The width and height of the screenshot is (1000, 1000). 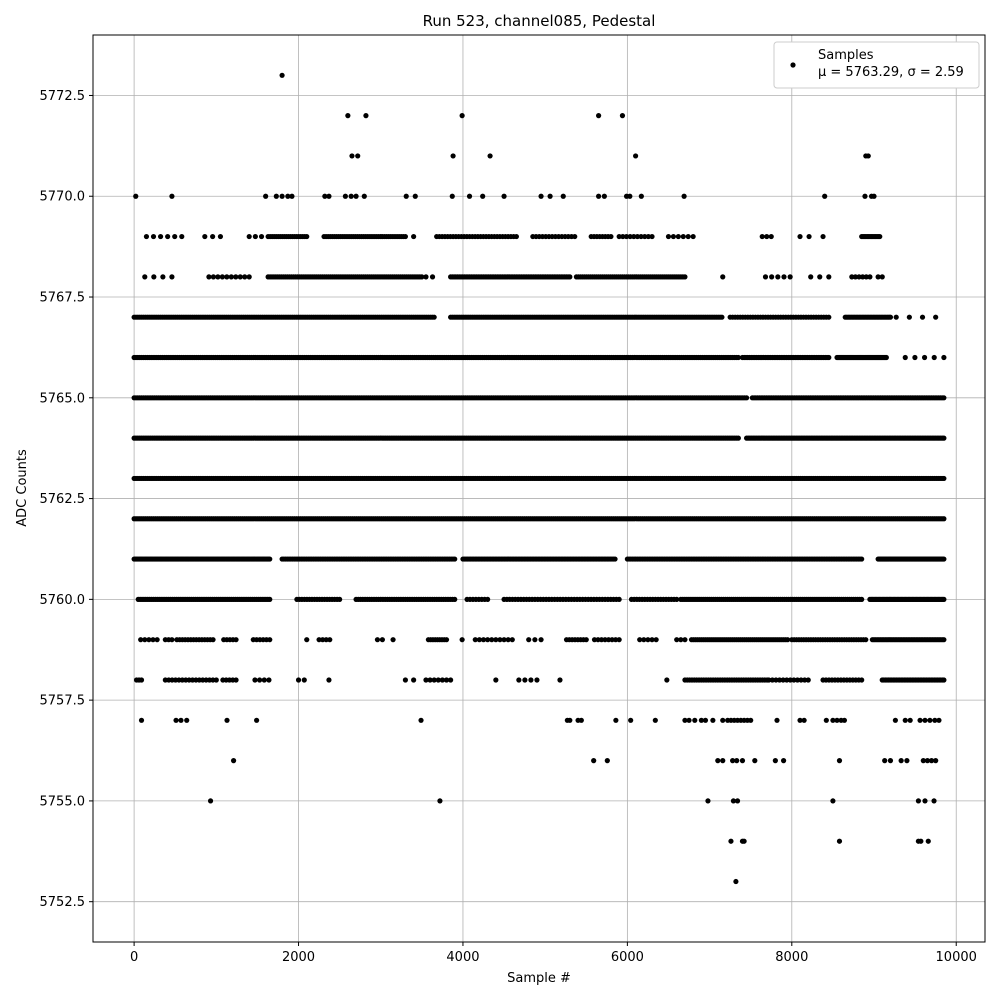 I want to click on legend-marker, so click(x=793, y=65).